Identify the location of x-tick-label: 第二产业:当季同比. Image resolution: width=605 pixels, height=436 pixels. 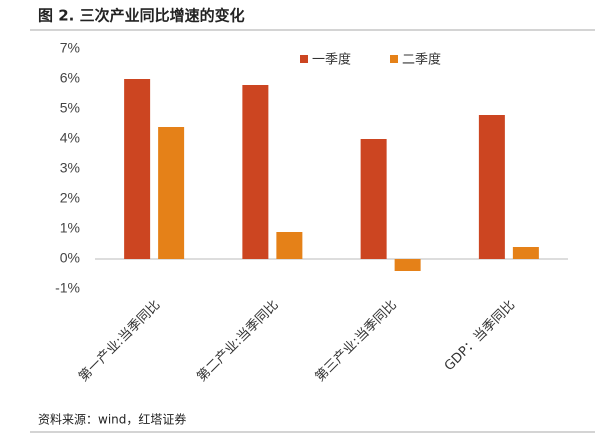
(237, 341).